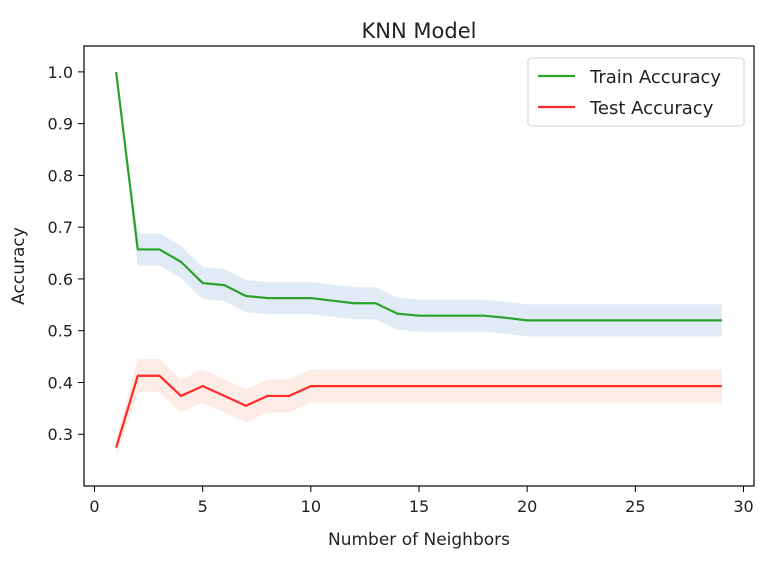  Describe the element at coordinates (203, 506) in the screenshot. I see `x-tick-label: 5` at that location.